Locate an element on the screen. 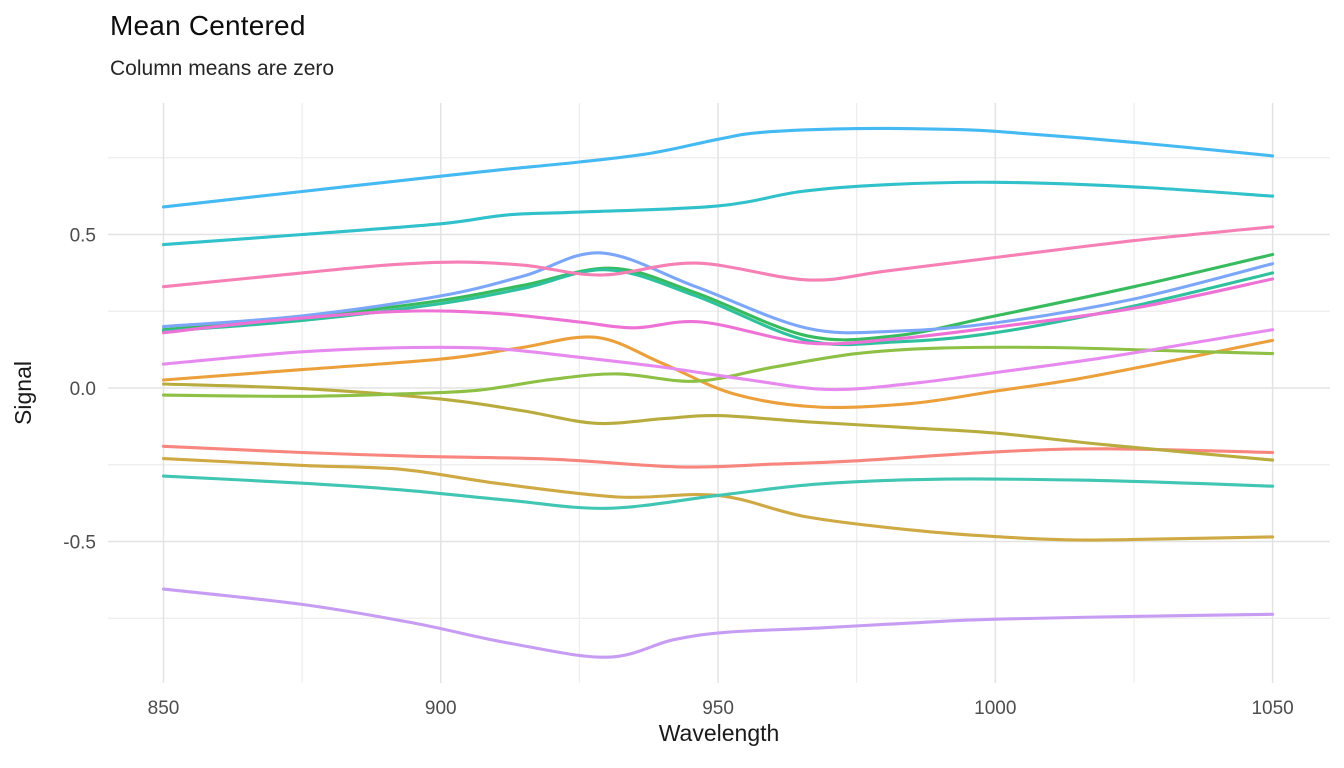 This screenshot has width=1344, height=768. plot-title: Mean Centered is located at coordinates (208, 25).